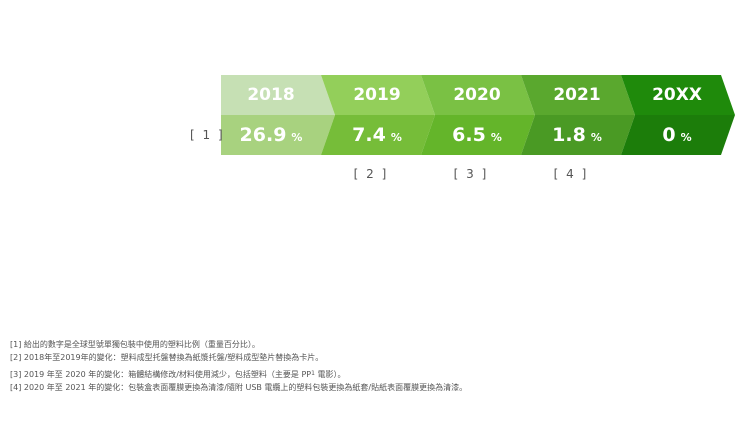  I want to click on value-label-20XX: 0%, so click(677, 135).